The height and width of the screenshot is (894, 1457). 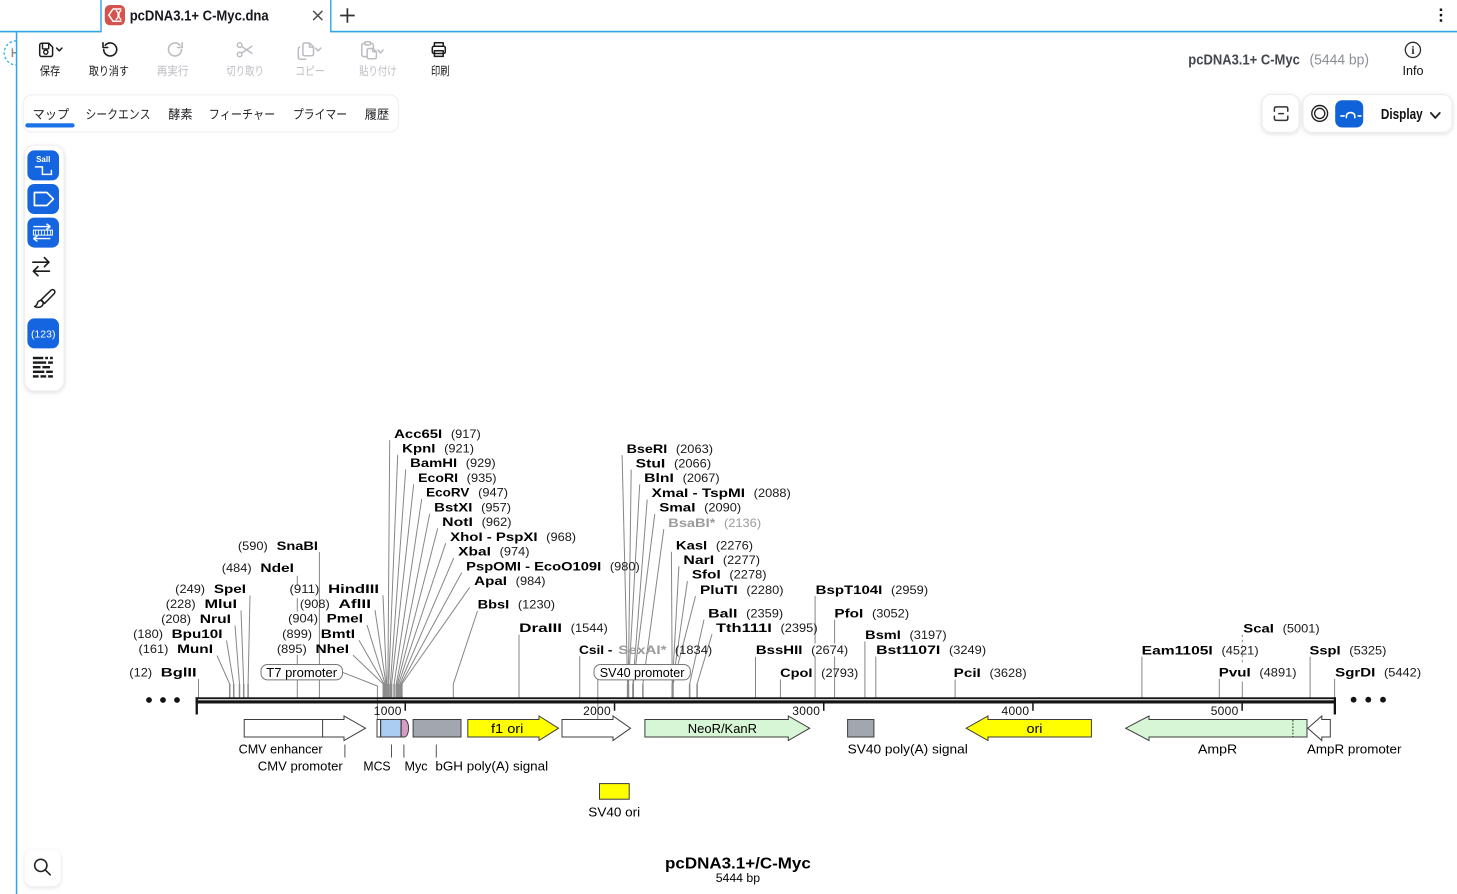 What do you see at coordinates (200, 16) in the screenshot?
I see `svg-text: pcDNA3.1+ C-Myc.dna` at bounding box center [200, 16].